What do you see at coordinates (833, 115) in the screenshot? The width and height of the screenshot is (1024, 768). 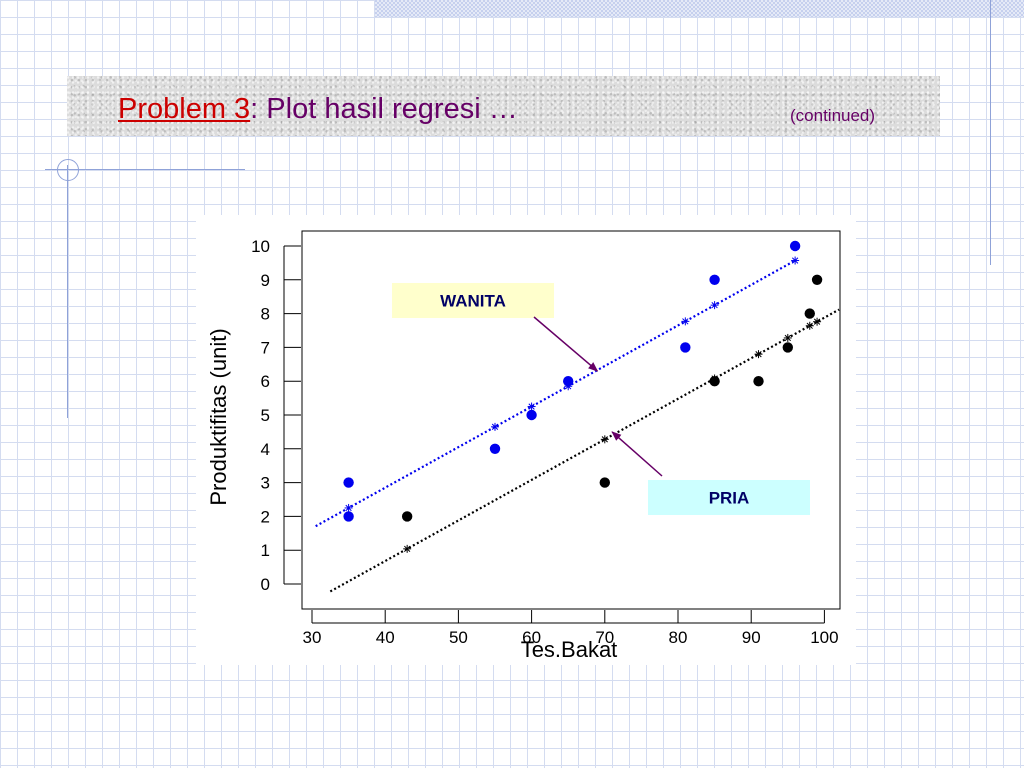 I see `continued-label: (continued)` at bounding box center [833, 115].